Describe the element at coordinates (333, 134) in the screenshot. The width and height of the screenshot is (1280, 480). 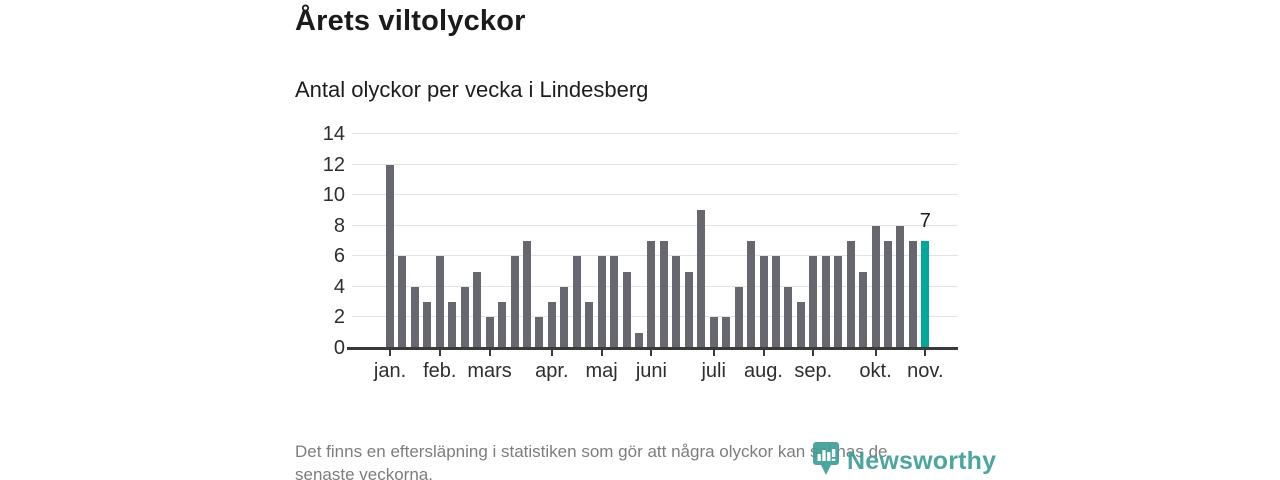
I see `y-axis-label-14: 14` at that location.